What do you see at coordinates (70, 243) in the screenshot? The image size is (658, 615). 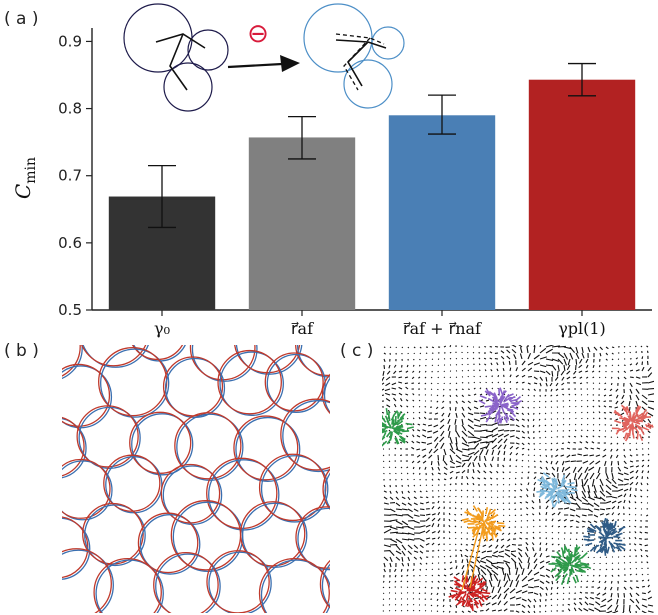 I see `y-tick-label: 0.6` at bounding box center [70, 243].